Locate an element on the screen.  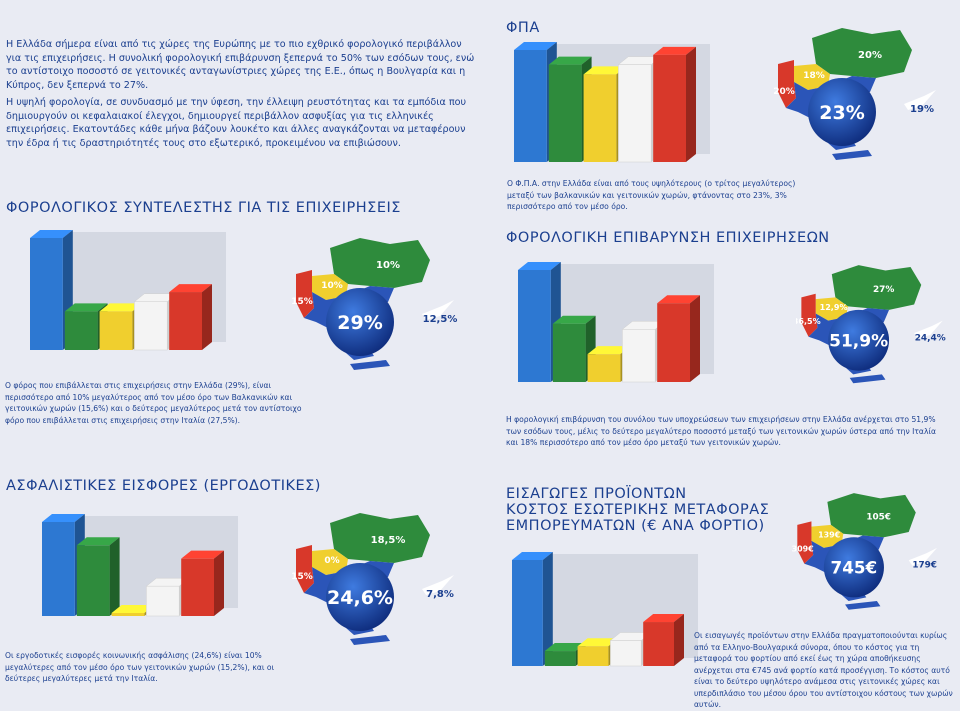
map-label-cyprus: 179€ is located at coordinates (924, 565).